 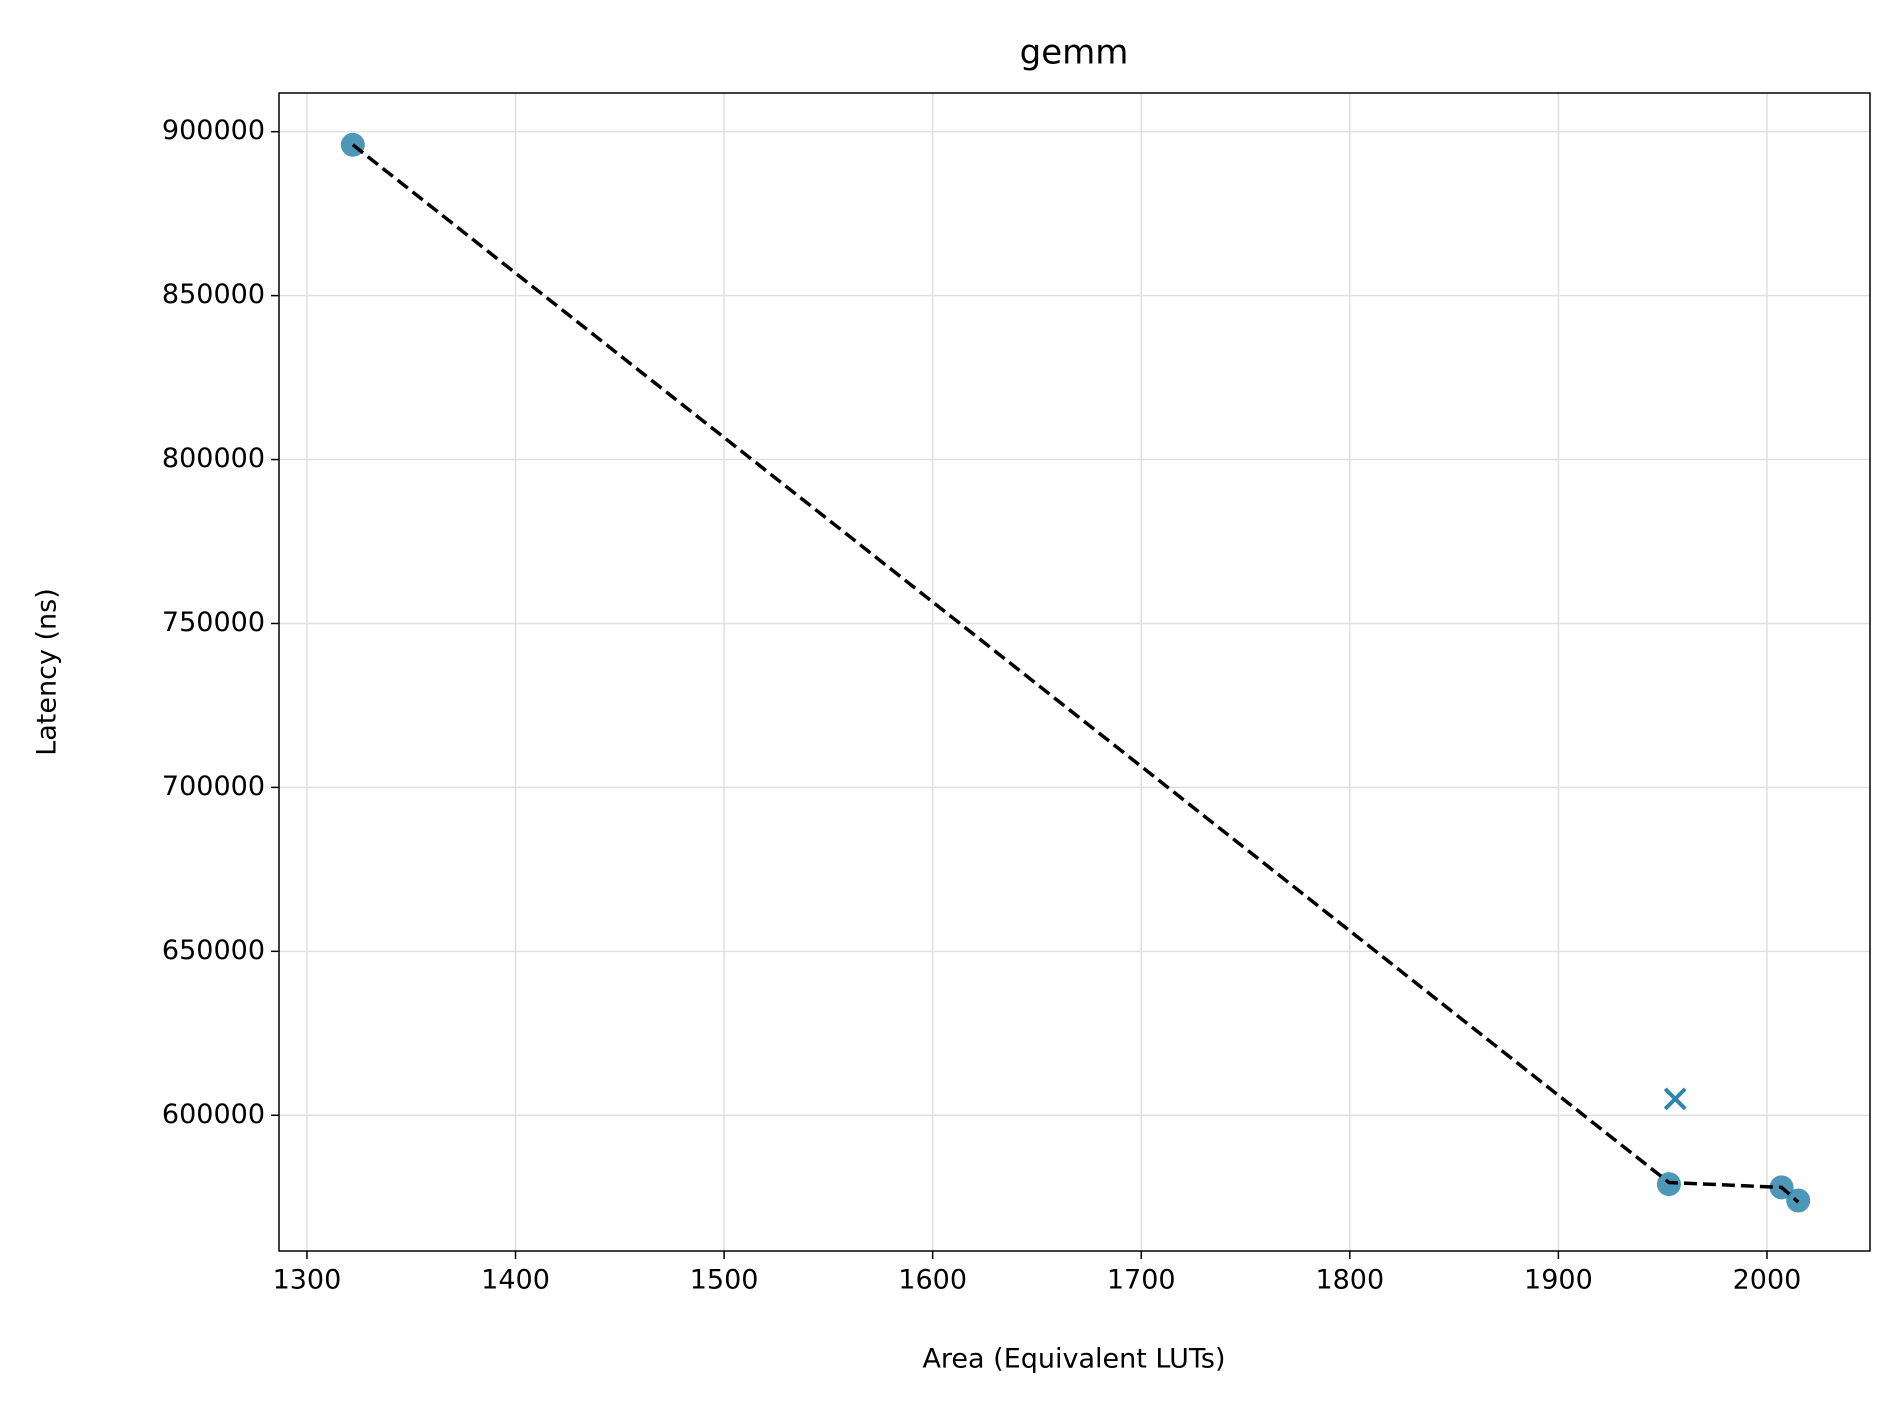 What do you see at coordinates (1675, 1099) in the screenshot?
I see `point-x` at bounding box center [1675, 1099].